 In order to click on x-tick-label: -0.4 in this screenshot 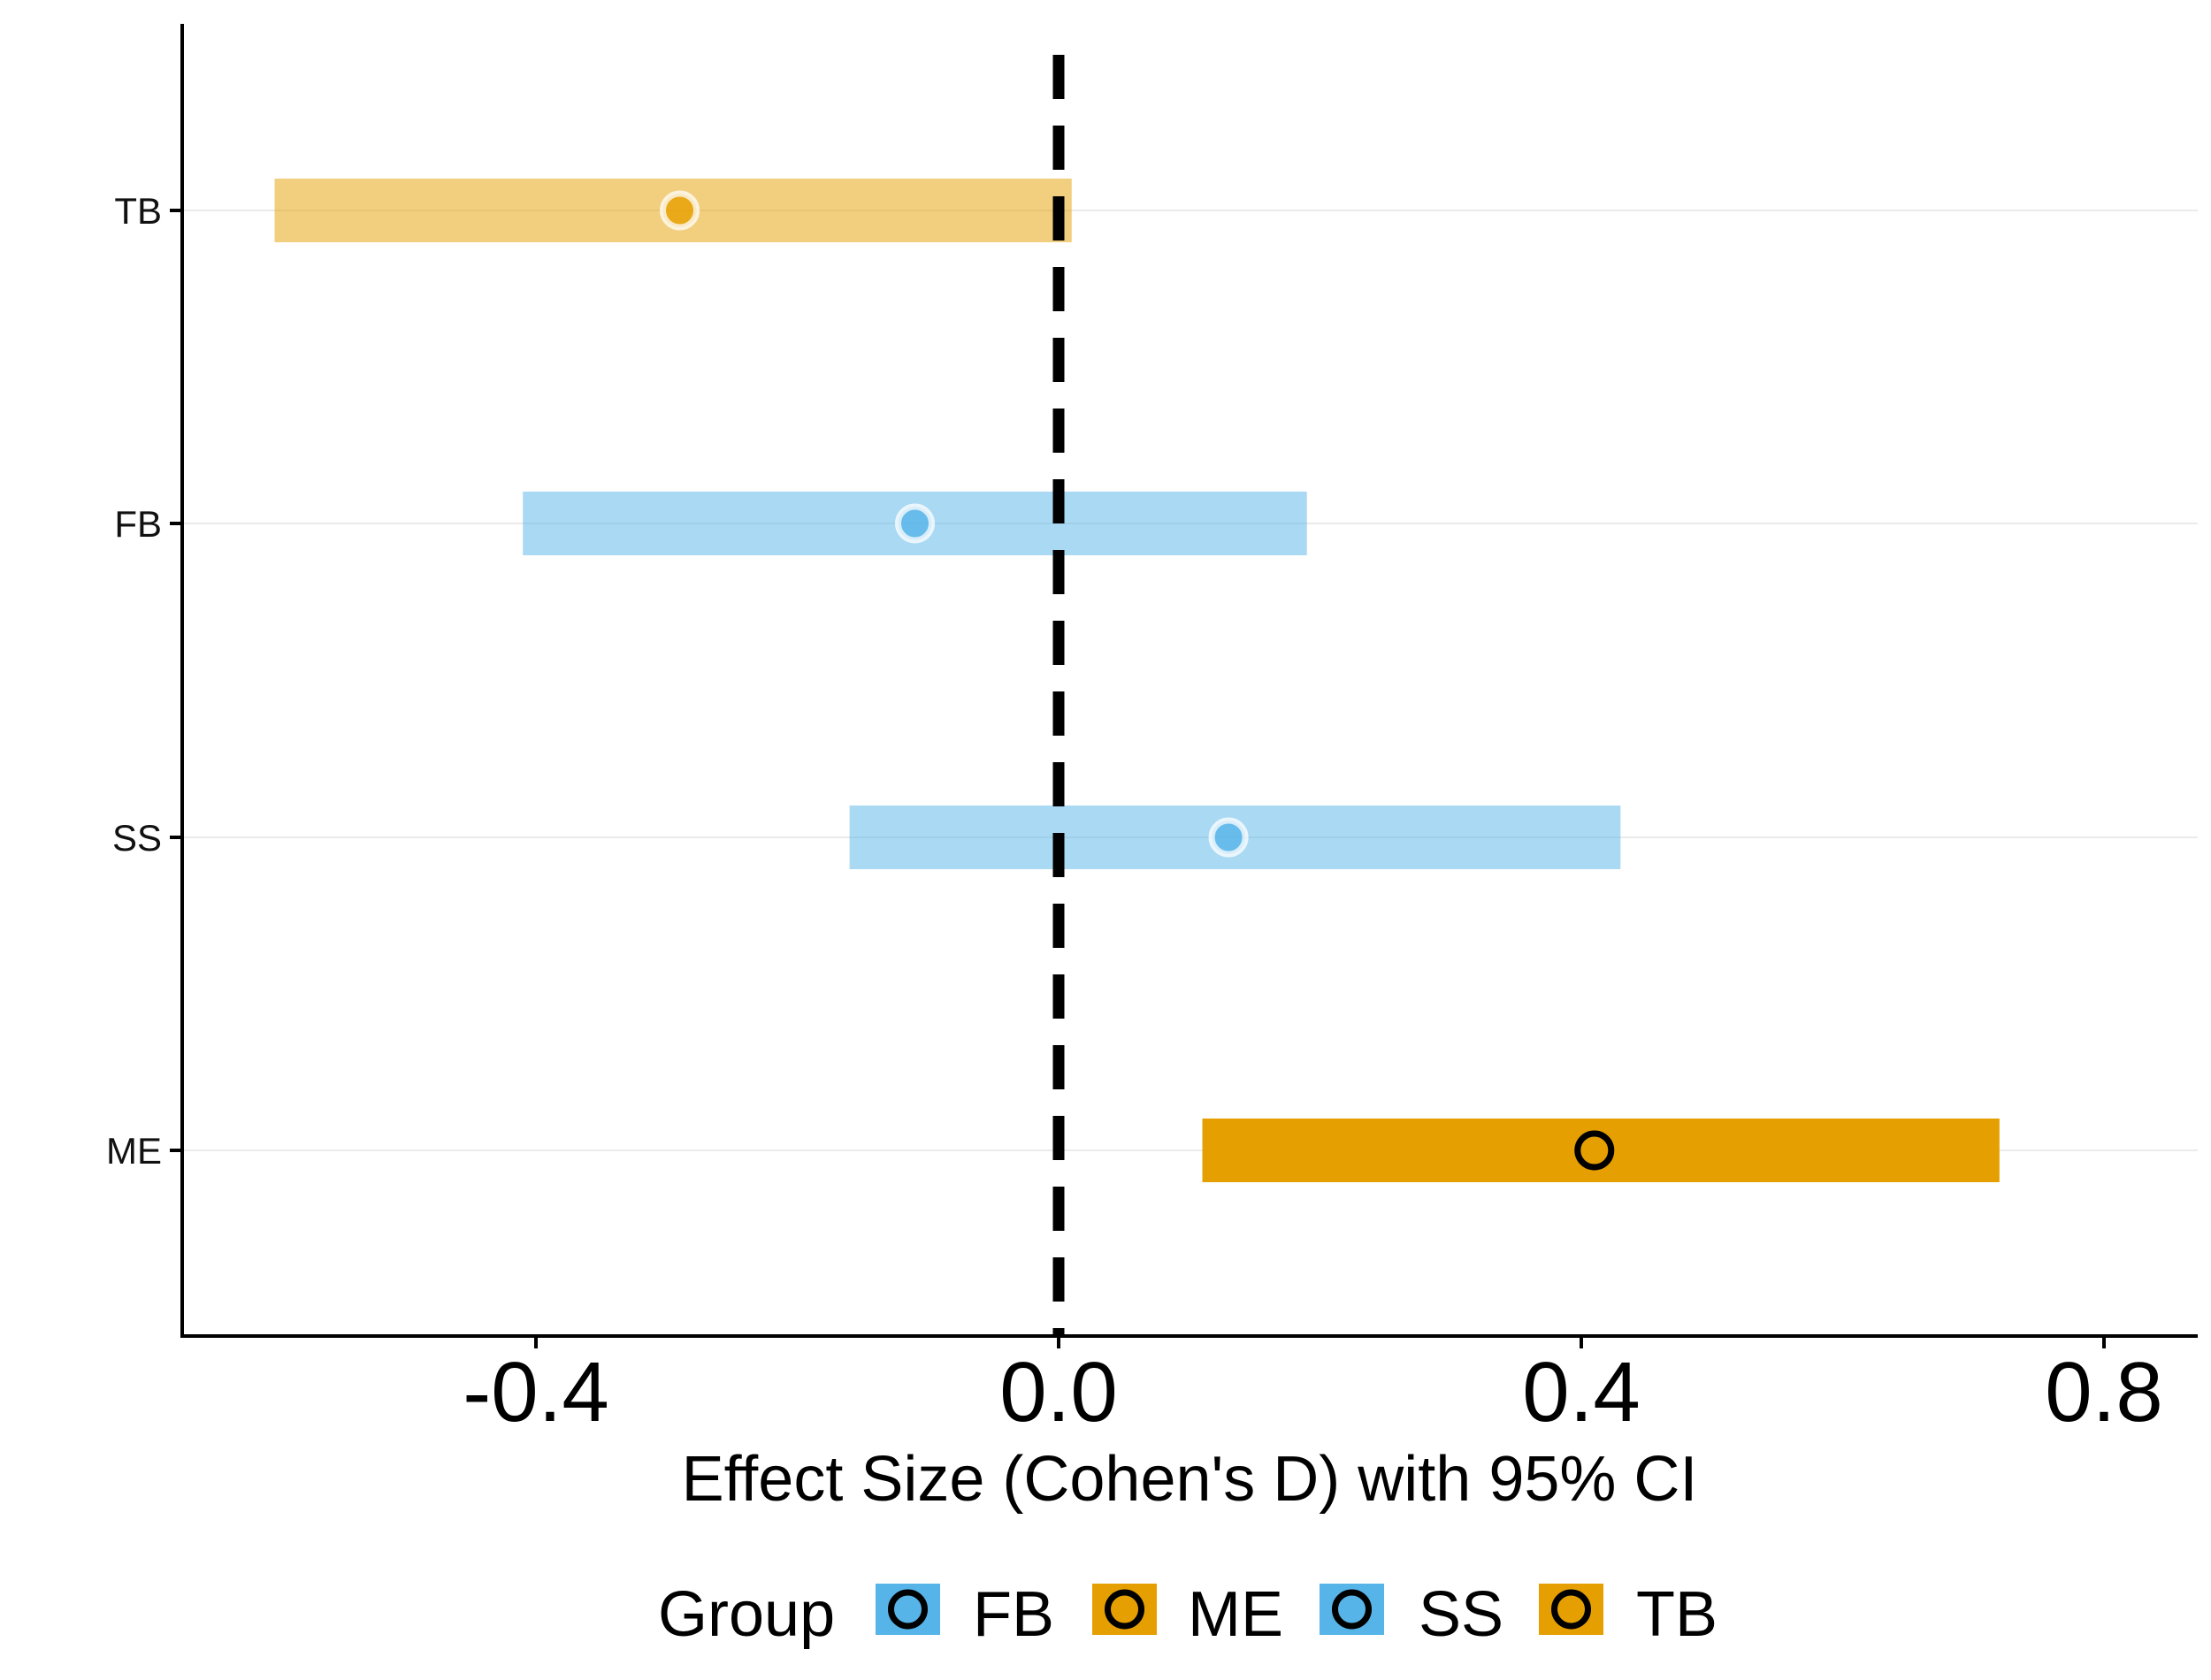, I will do `click(535, 1392)`.